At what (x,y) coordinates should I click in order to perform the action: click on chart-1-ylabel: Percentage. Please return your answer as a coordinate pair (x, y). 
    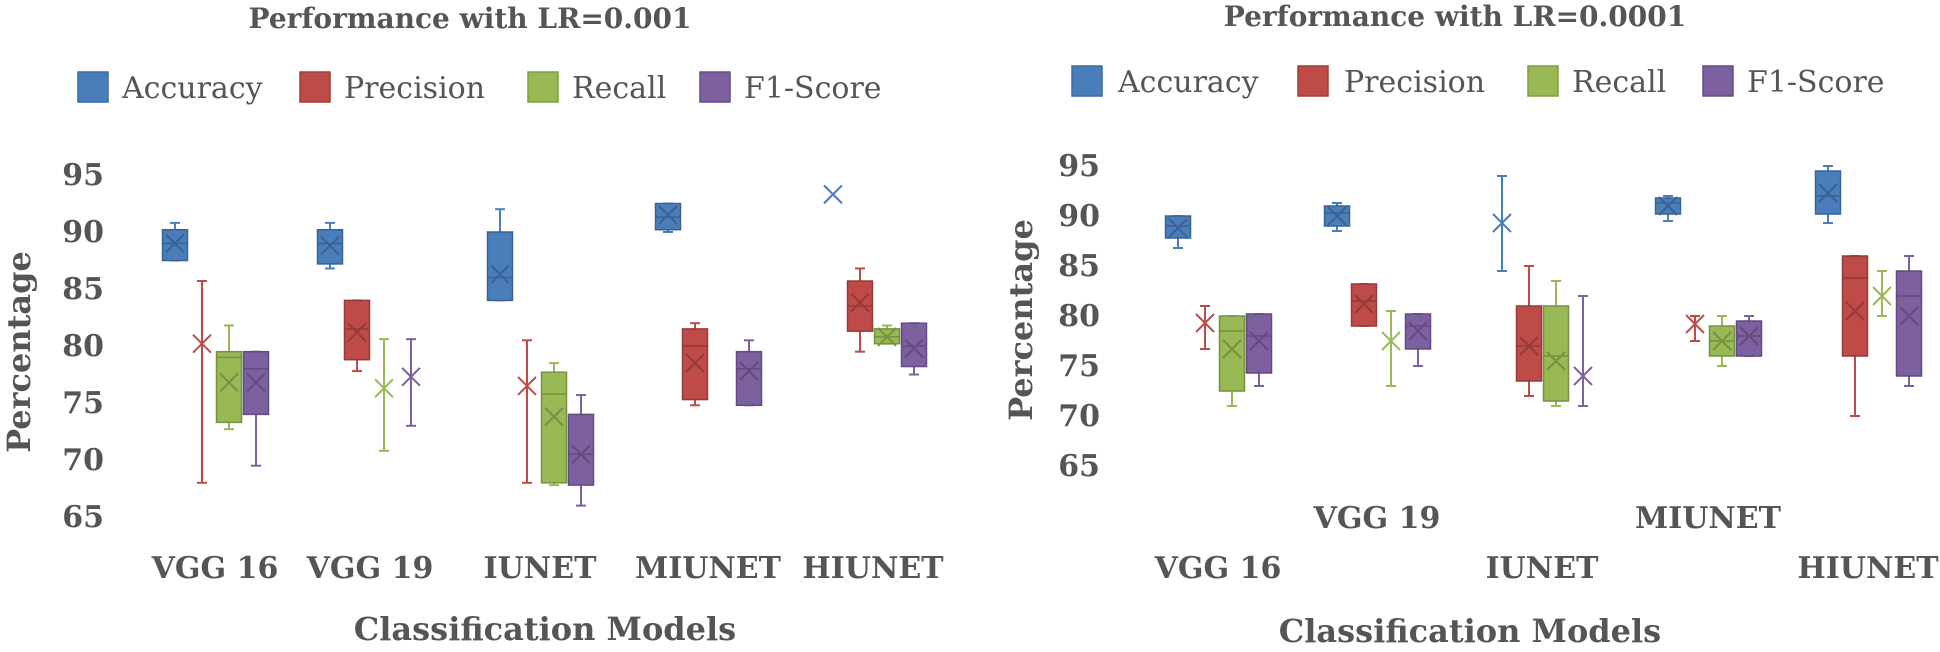
    Looking at the image, I should click on (19, 352).